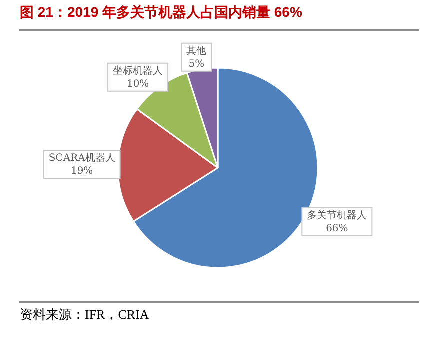 This screenshot has height=337, width=426. Describe the element at coordinates (85, 315) in the screenshot. I see `text: 资料来源：IFR，CRIA` at that location.